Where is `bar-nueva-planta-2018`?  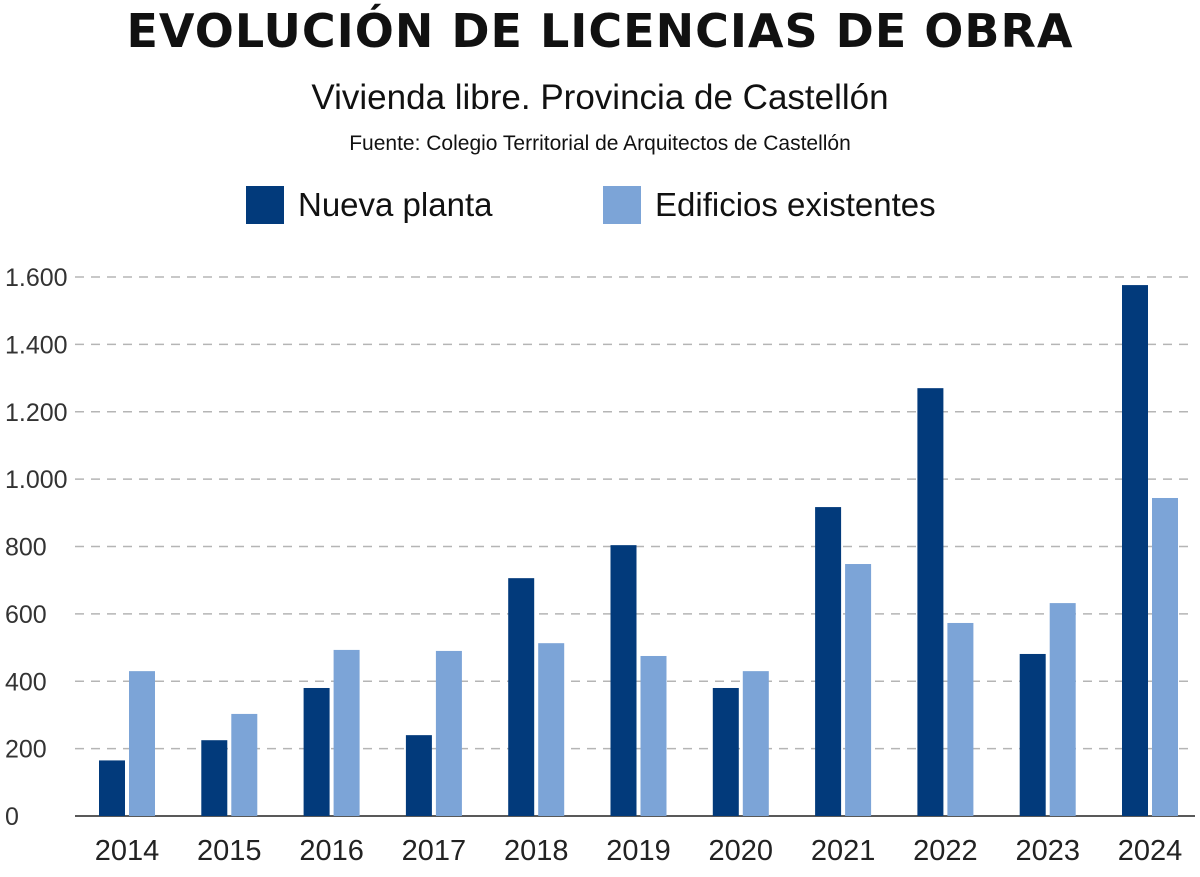
bar-nueva-planta-2018 is located at coordinates (521, 697).